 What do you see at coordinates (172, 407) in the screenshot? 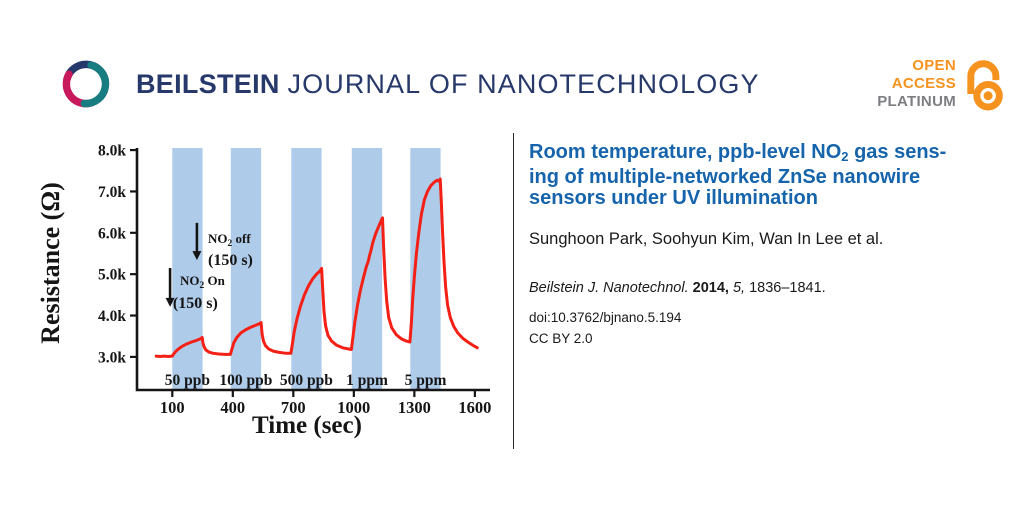
I see `x-tick-label: 100` at bounding box center [172, 407].